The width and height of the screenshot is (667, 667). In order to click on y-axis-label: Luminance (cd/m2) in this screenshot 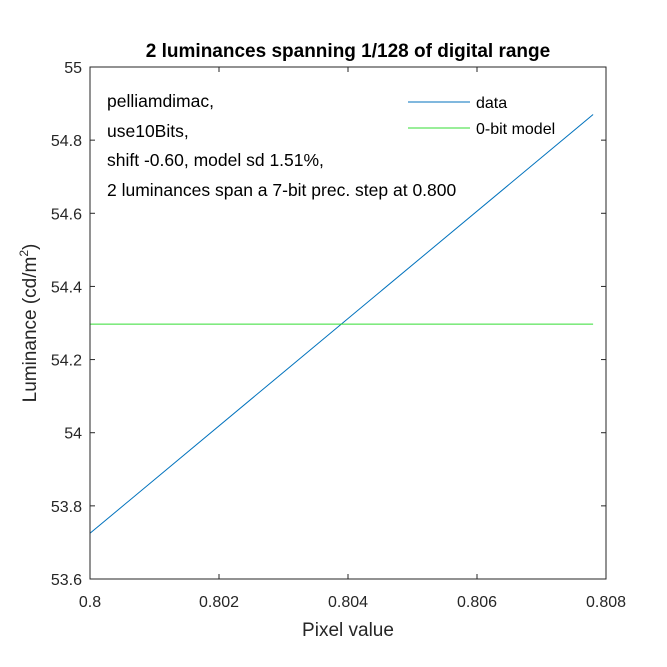, I will do `click(29, 323)`.